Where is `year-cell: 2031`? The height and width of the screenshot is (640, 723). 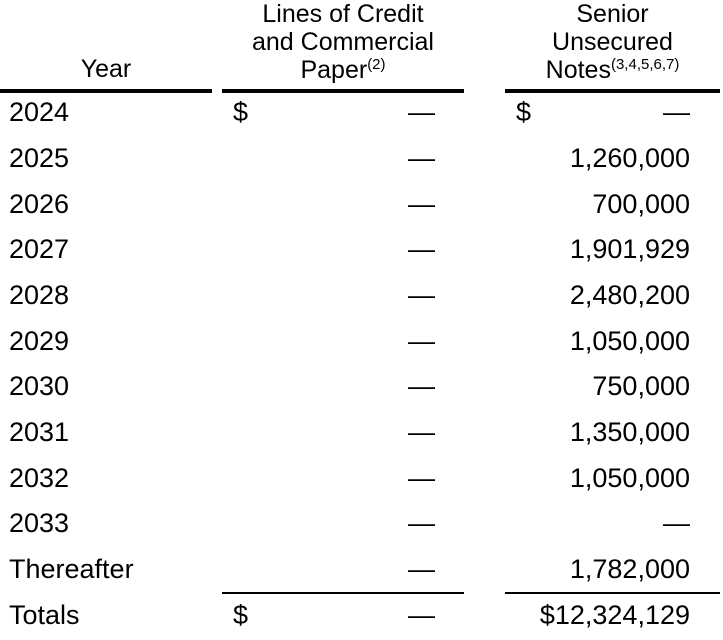
year-cell: 2031 is located at coordinates (39, 432).